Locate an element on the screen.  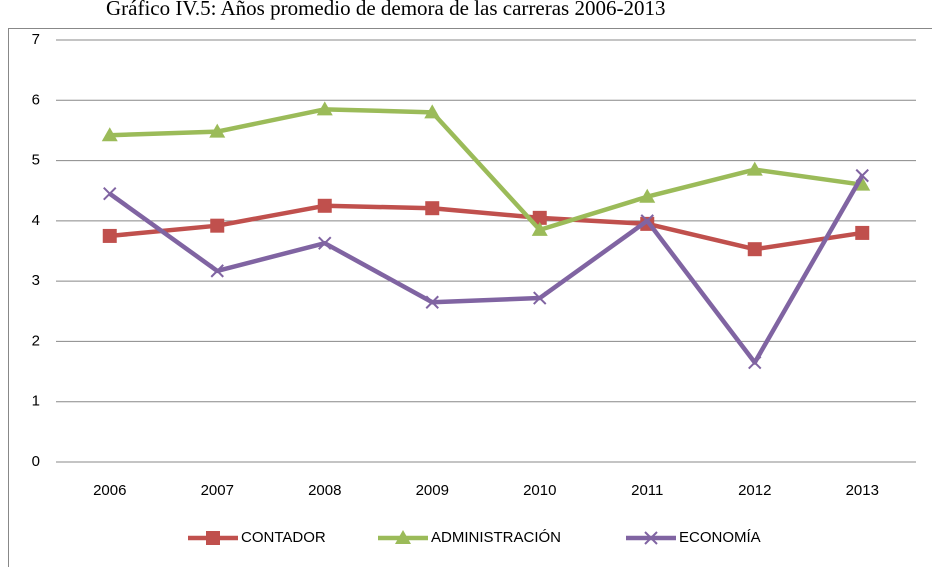
y-tick-label: 7 is located at coordinates (36, 39).